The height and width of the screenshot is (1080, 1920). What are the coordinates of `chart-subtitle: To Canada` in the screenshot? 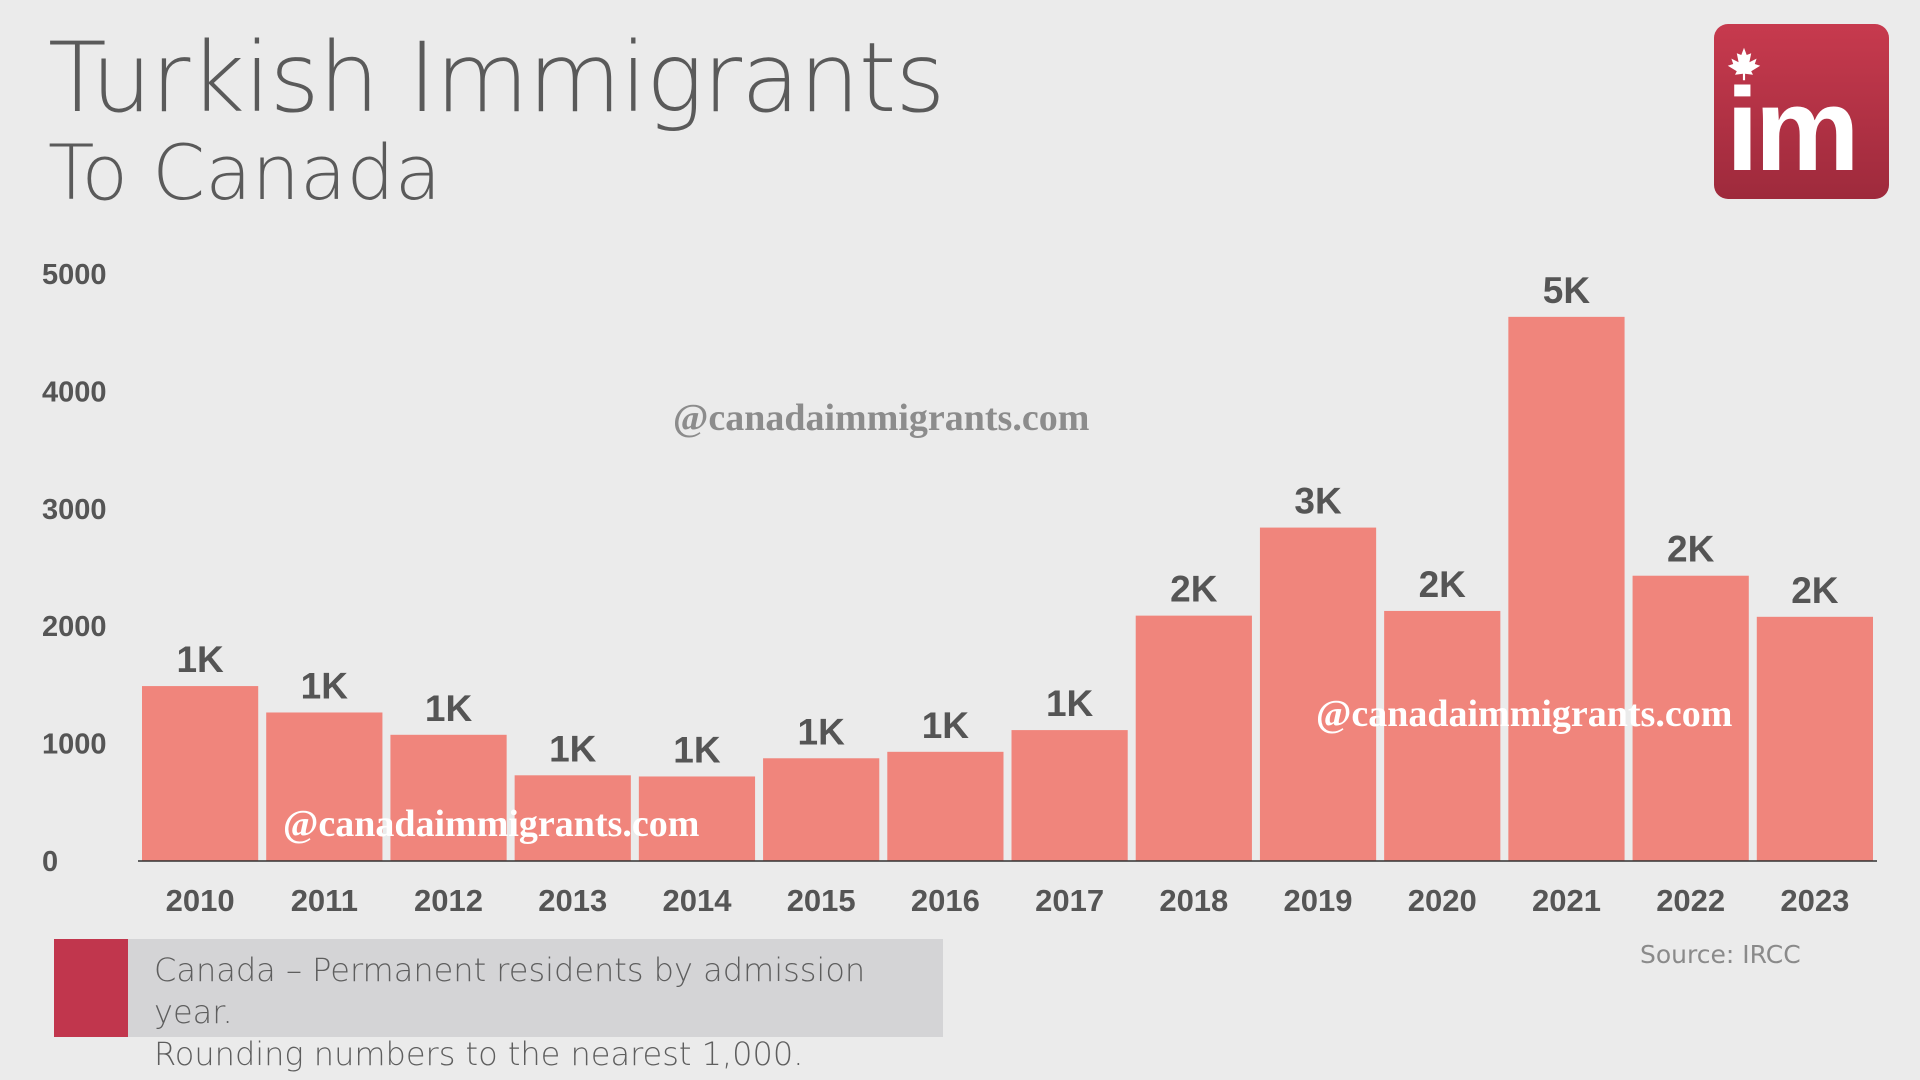 It's located at (245, 172).